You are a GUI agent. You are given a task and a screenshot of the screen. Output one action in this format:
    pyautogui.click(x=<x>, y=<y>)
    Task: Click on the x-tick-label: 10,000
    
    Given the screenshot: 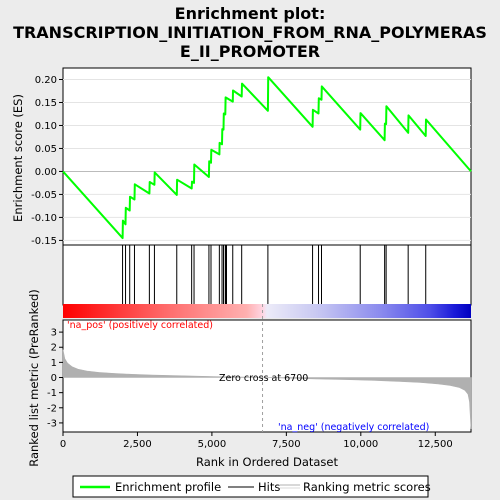 What is the action you would take?
    pyautogui.click(x=360, y=444)
    